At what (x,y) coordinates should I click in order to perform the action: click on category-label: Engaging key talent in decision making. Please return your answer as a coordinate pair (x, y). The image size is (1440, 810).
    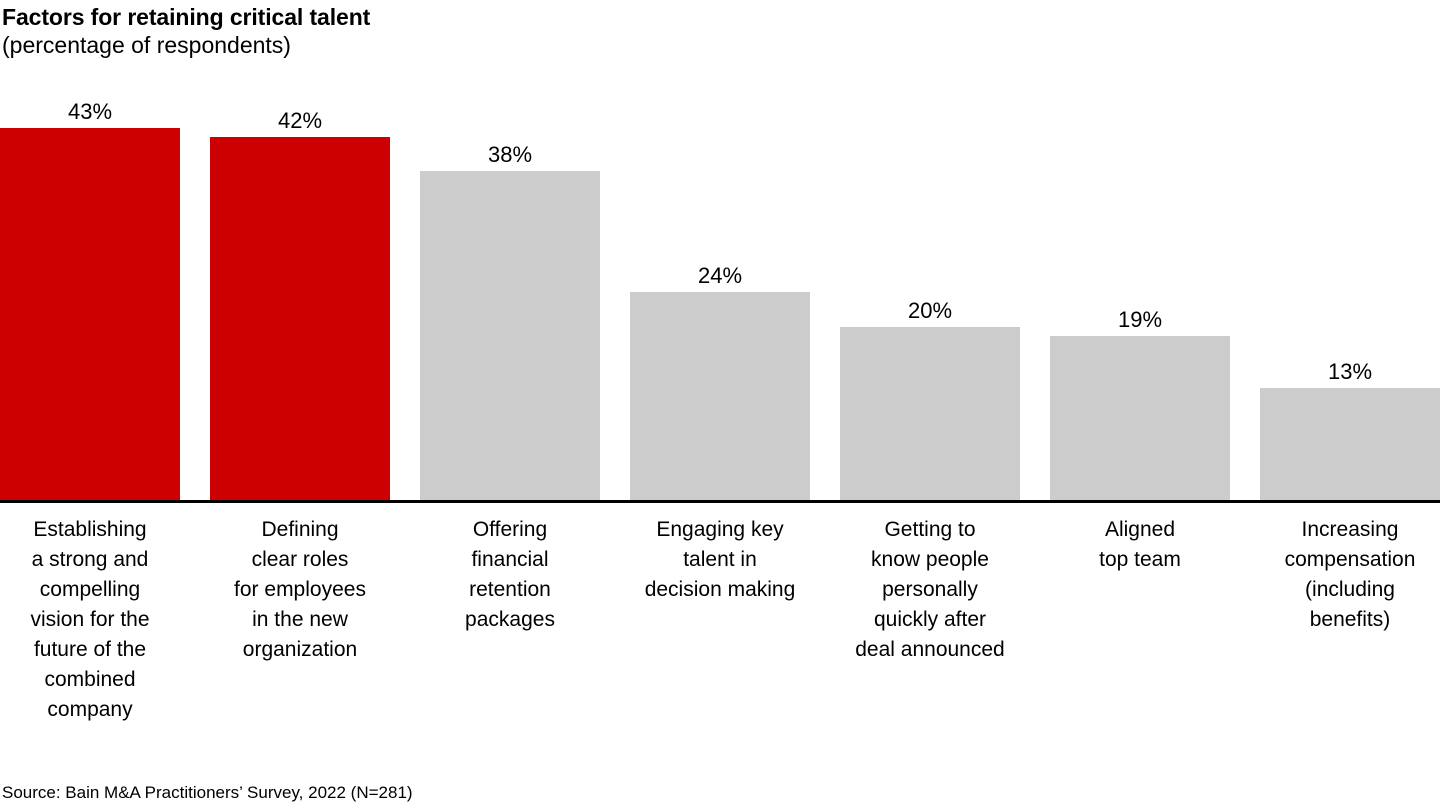
    Looking at the image, I should click on (720, 560).